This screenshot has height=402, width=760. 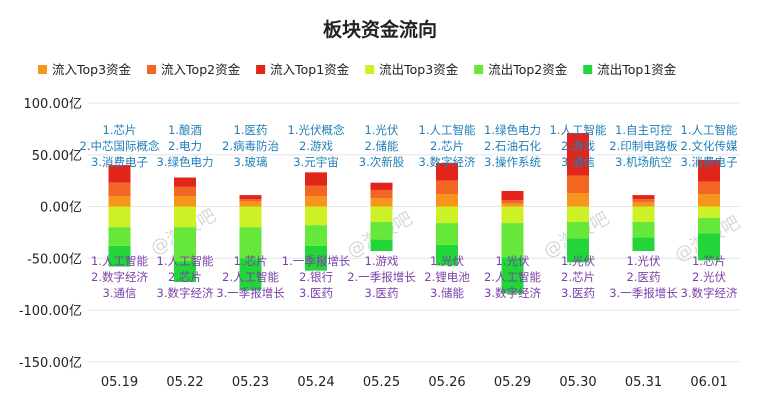 I want to click on outflow-sector-label: 3.通信, so click(x=120, y=293).